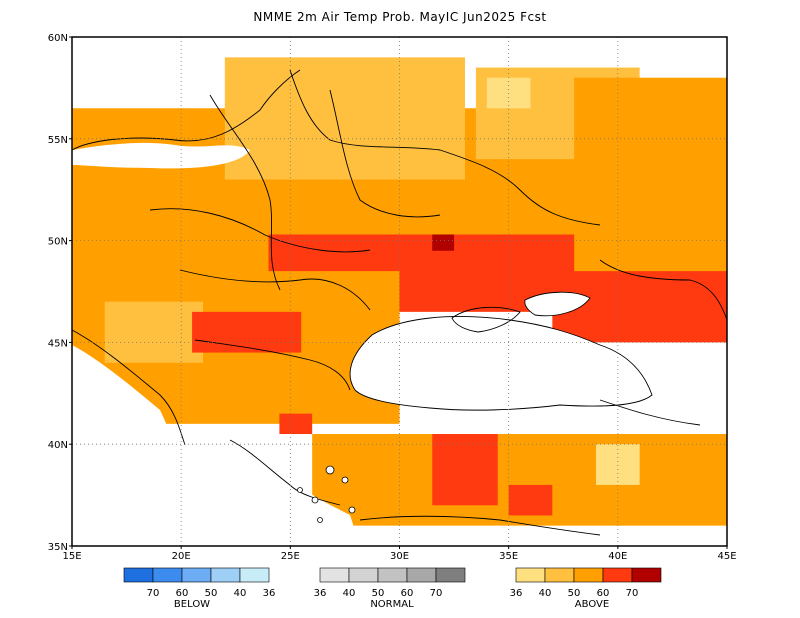  What do you see at coordinates (726, 556) in the screenshot?
I see `lon-tick-label: 45E` at bounding box center [726, 556].